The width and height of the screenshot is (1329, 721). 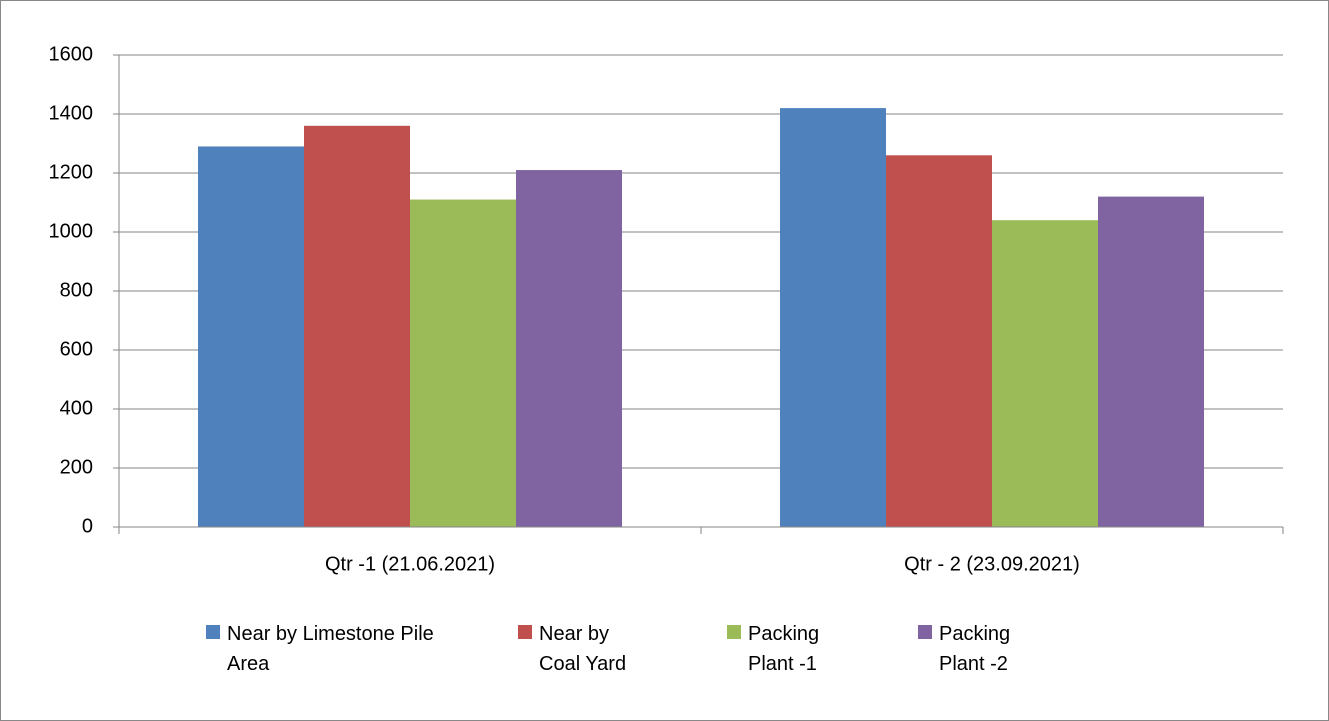 What do you see at coordinates (784, 649) in the screenshot?
I see `legend-label: Packing Plant -1` at bounding box center [784, 649].